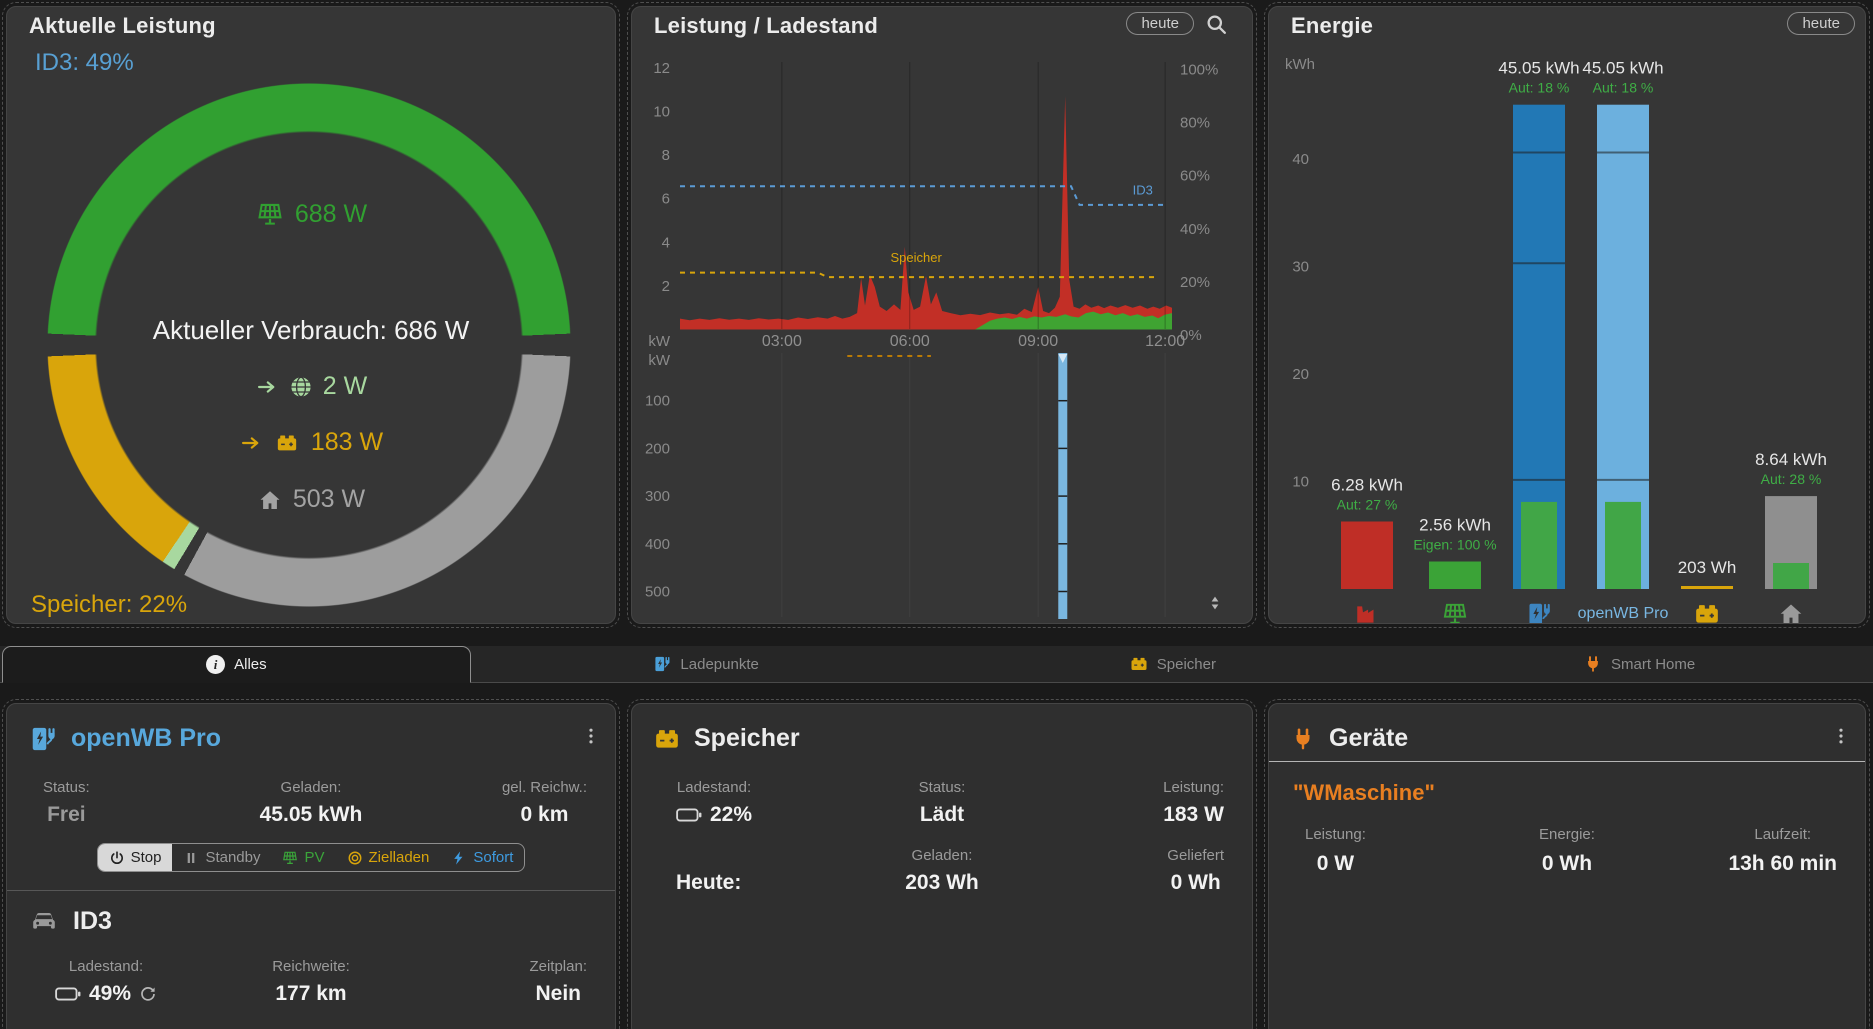  I want to click on svg-text: 400, so click(657, 544).